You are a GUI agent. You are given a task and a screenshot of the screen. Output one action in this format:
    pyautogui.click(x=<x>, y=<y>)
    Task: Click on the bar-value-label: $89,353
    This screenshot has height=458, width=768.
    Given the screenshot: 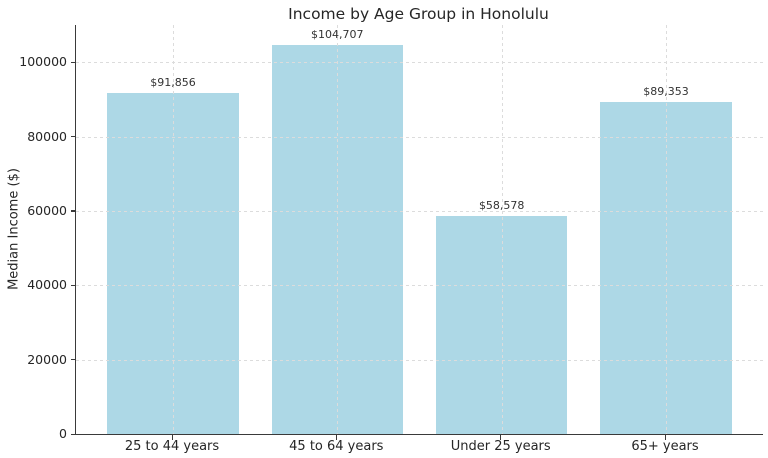 What is the action you would take?
    pyautogui.click(x=666, y=91)
    